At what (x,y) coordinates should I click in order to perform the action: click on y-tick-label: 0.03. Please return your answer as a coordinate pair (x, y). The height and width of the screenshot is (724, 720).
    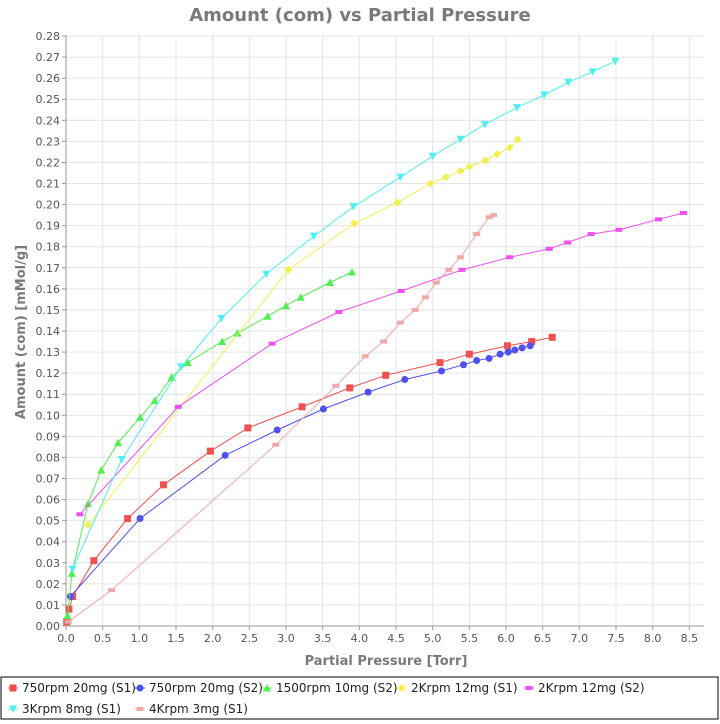
    Looking at the image, I should click on (48, 563).